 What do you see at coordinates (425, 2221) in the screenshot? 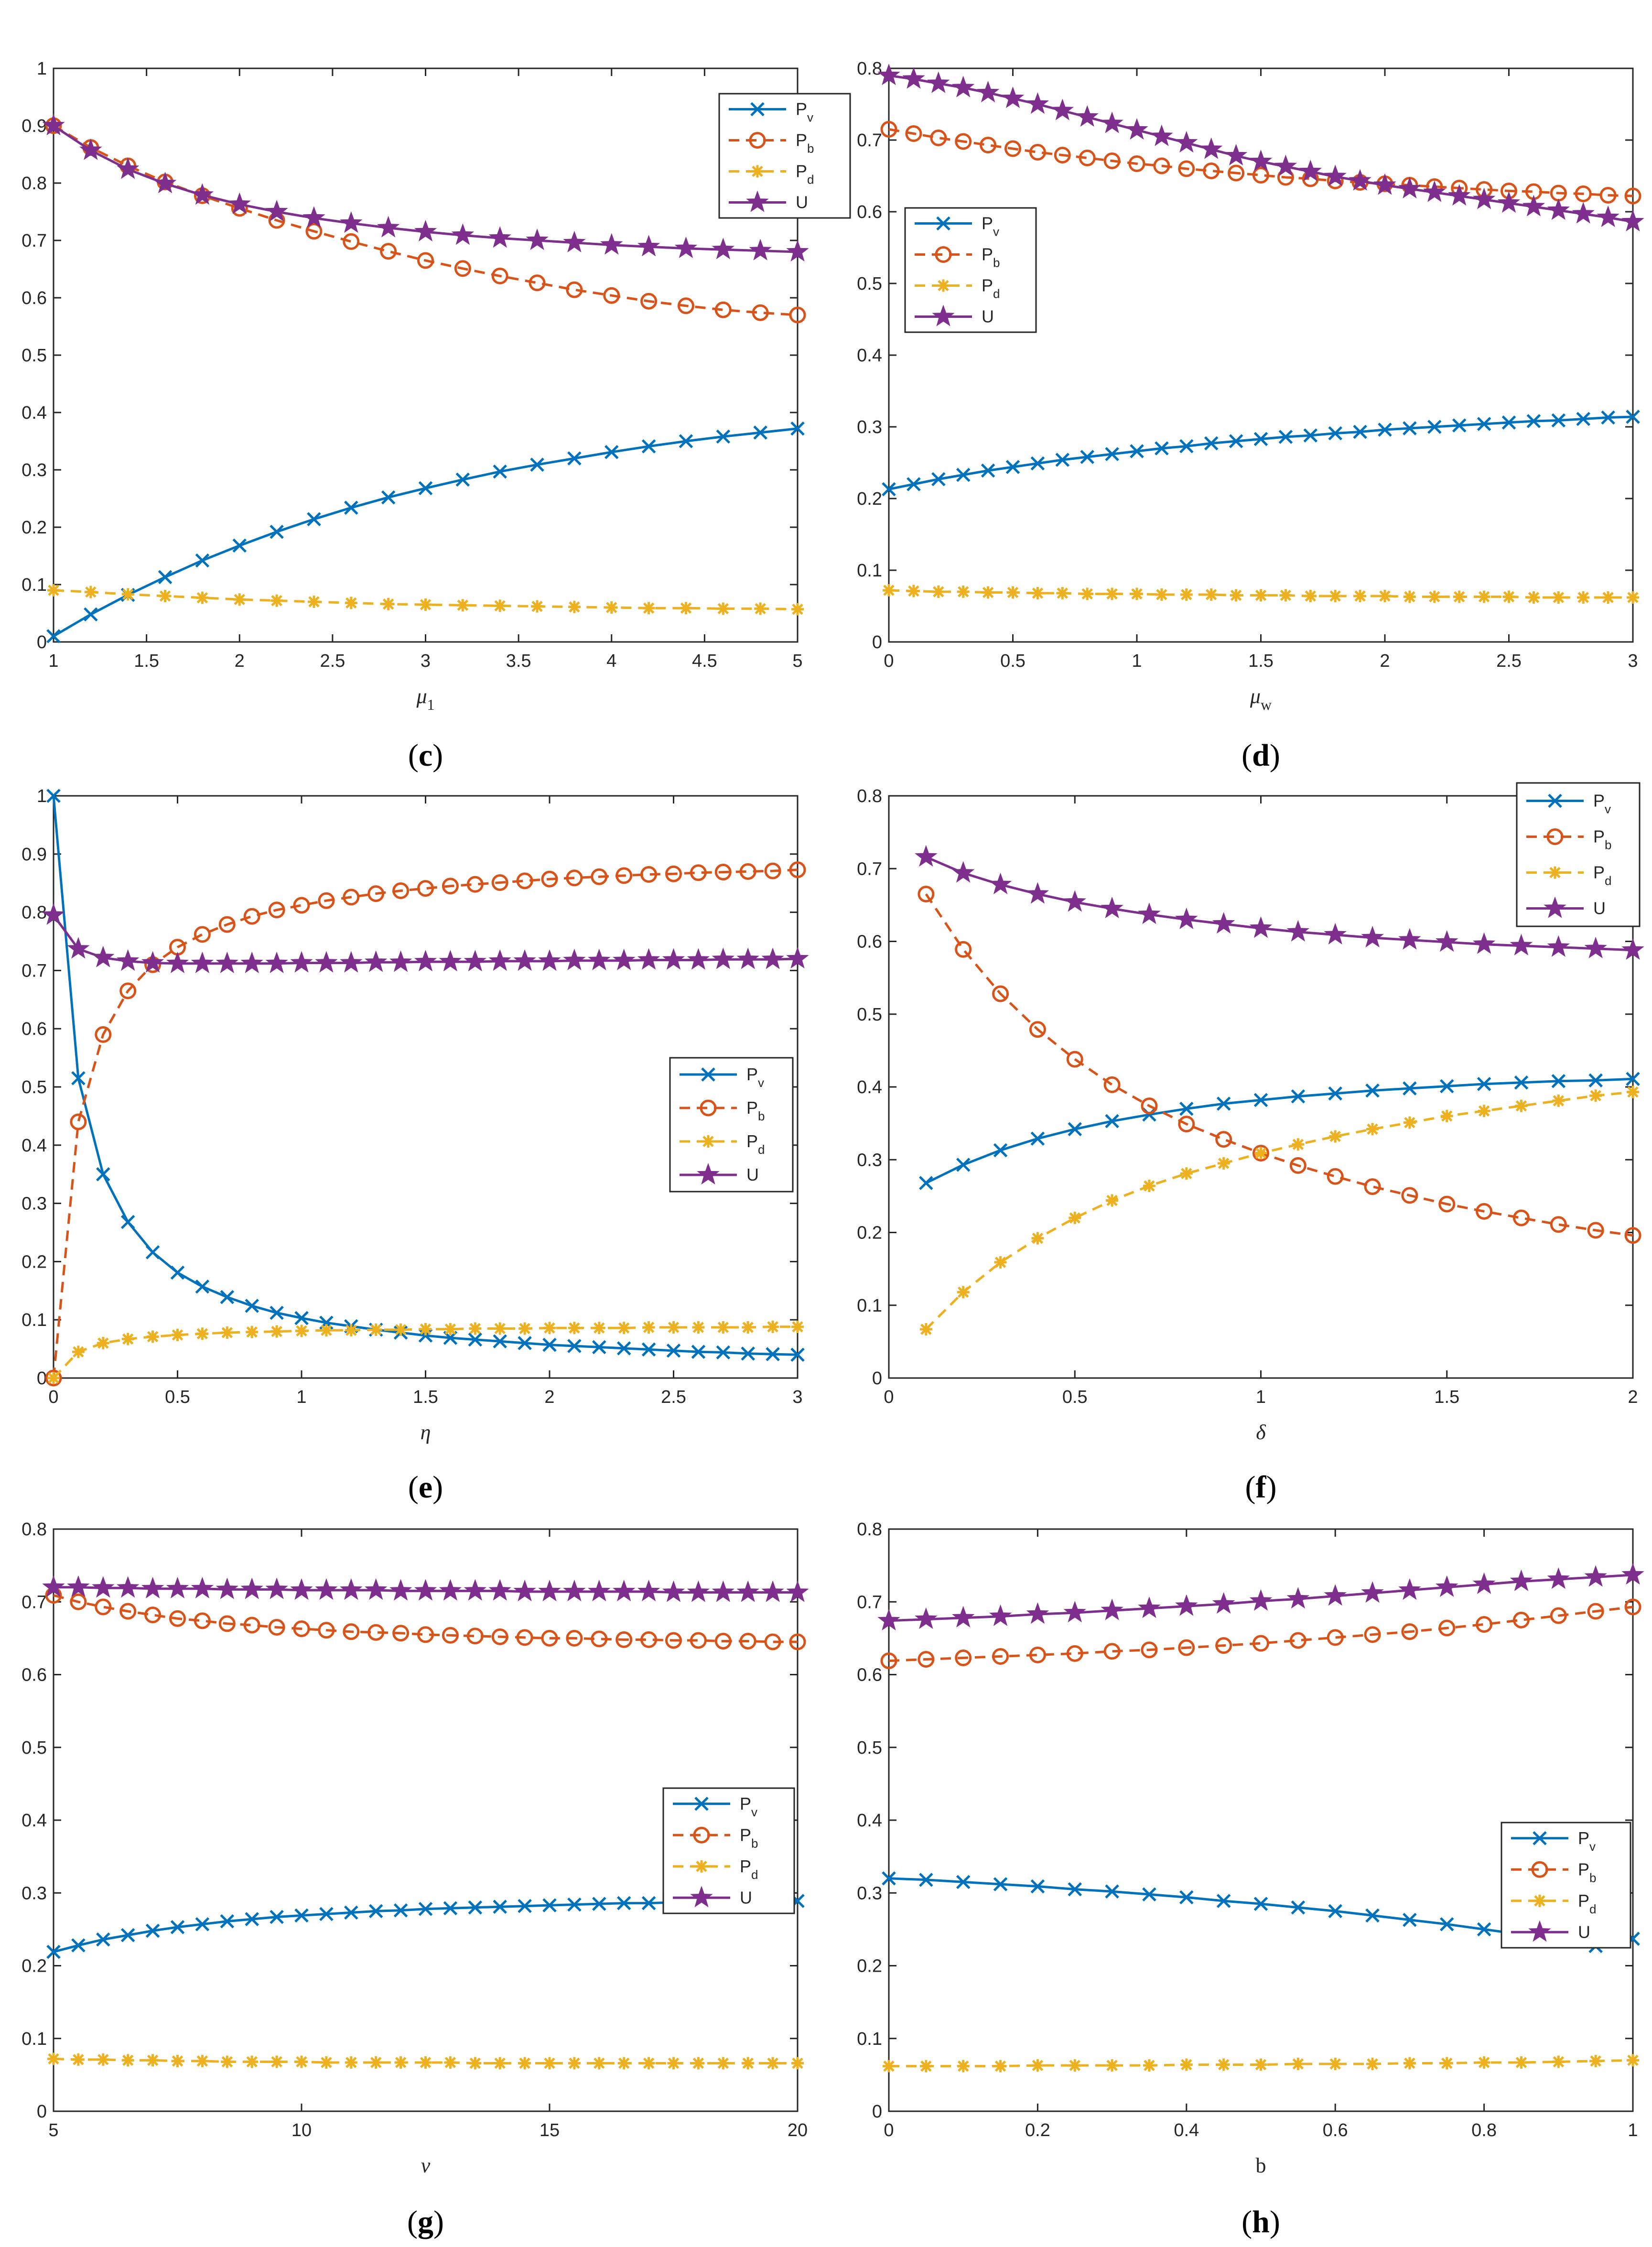
I see `panel-caption: (g)` at bounding box center [425, 2221].